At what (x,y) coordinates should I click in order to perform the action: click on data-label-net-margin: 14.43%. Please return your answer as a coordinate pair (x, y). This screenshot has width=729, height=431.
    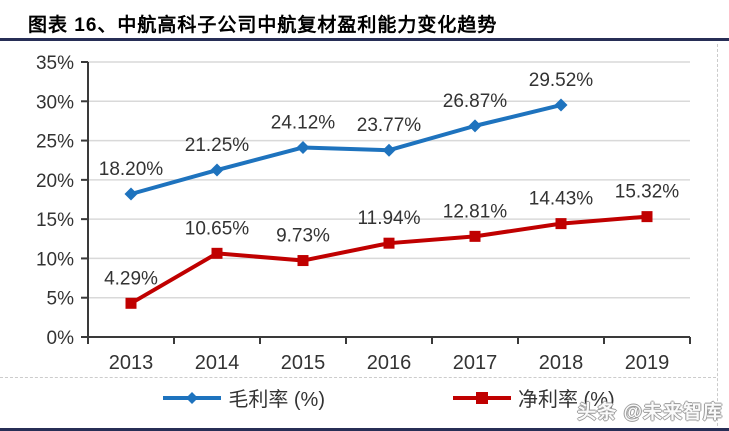
    Looking at the image, I should click on (561, 199).